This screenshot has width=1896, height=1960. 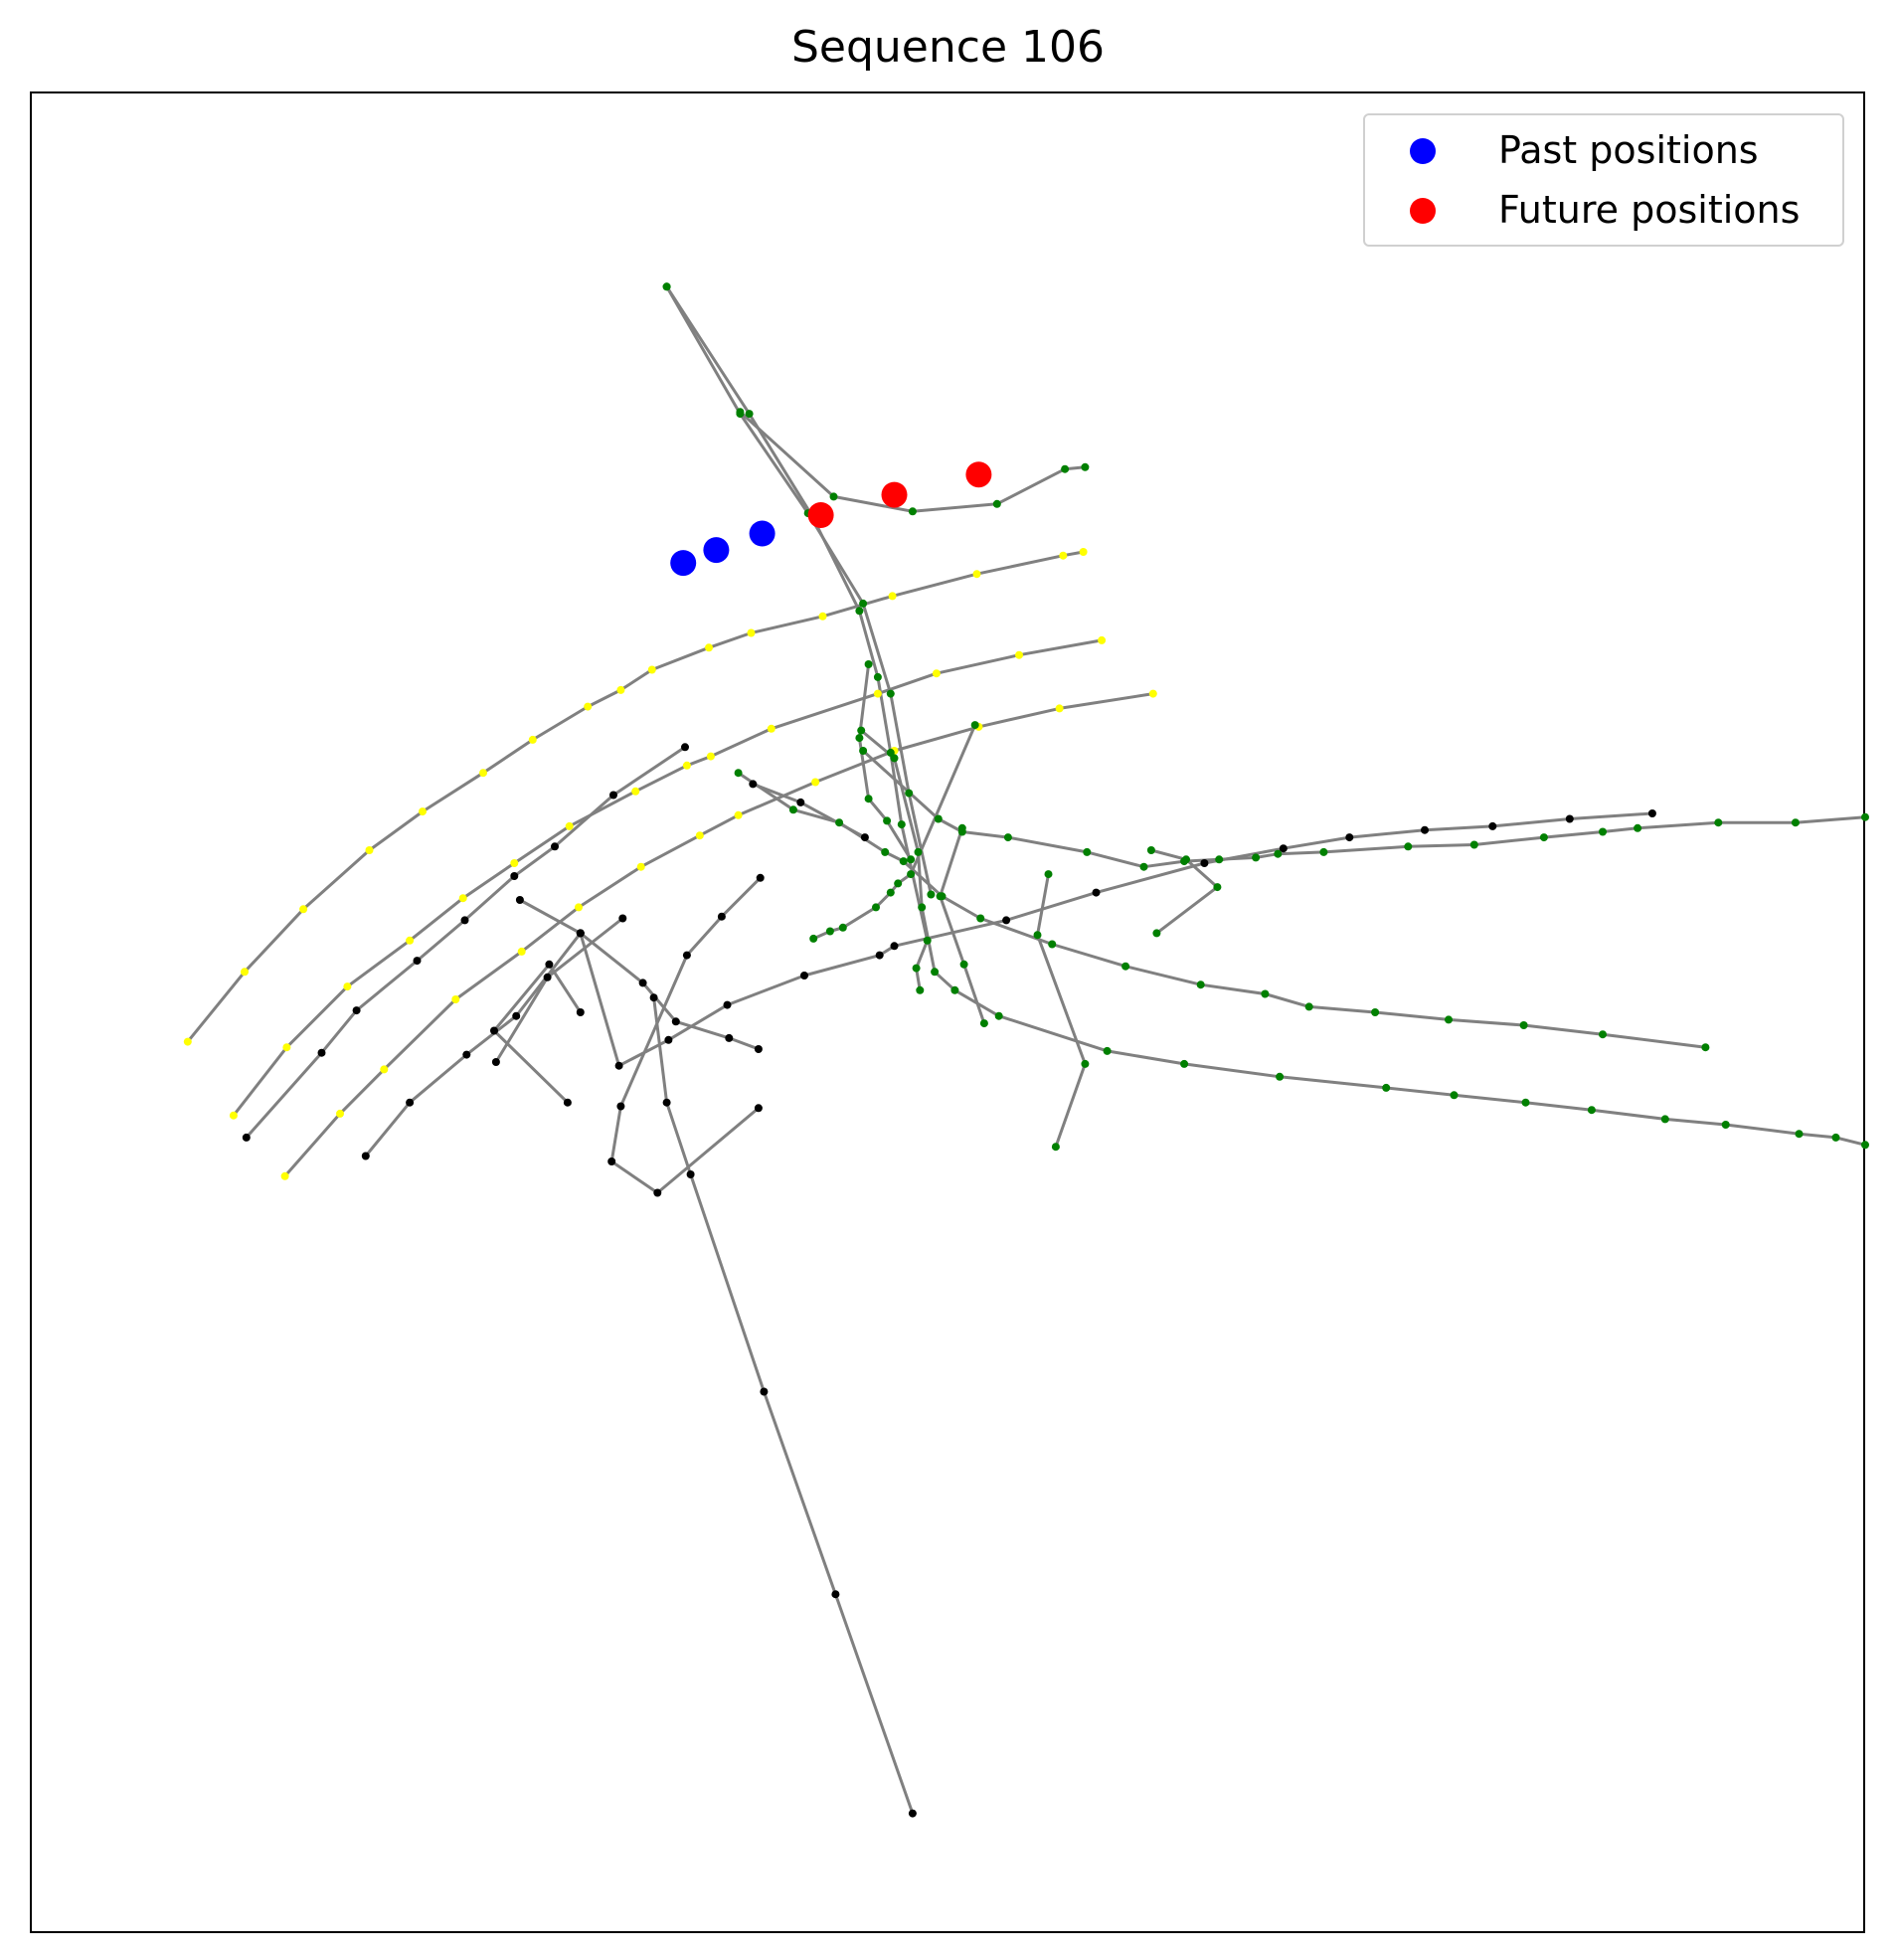 I want to click on legend-item-past: Past positions, so click(x=1603, y=150).